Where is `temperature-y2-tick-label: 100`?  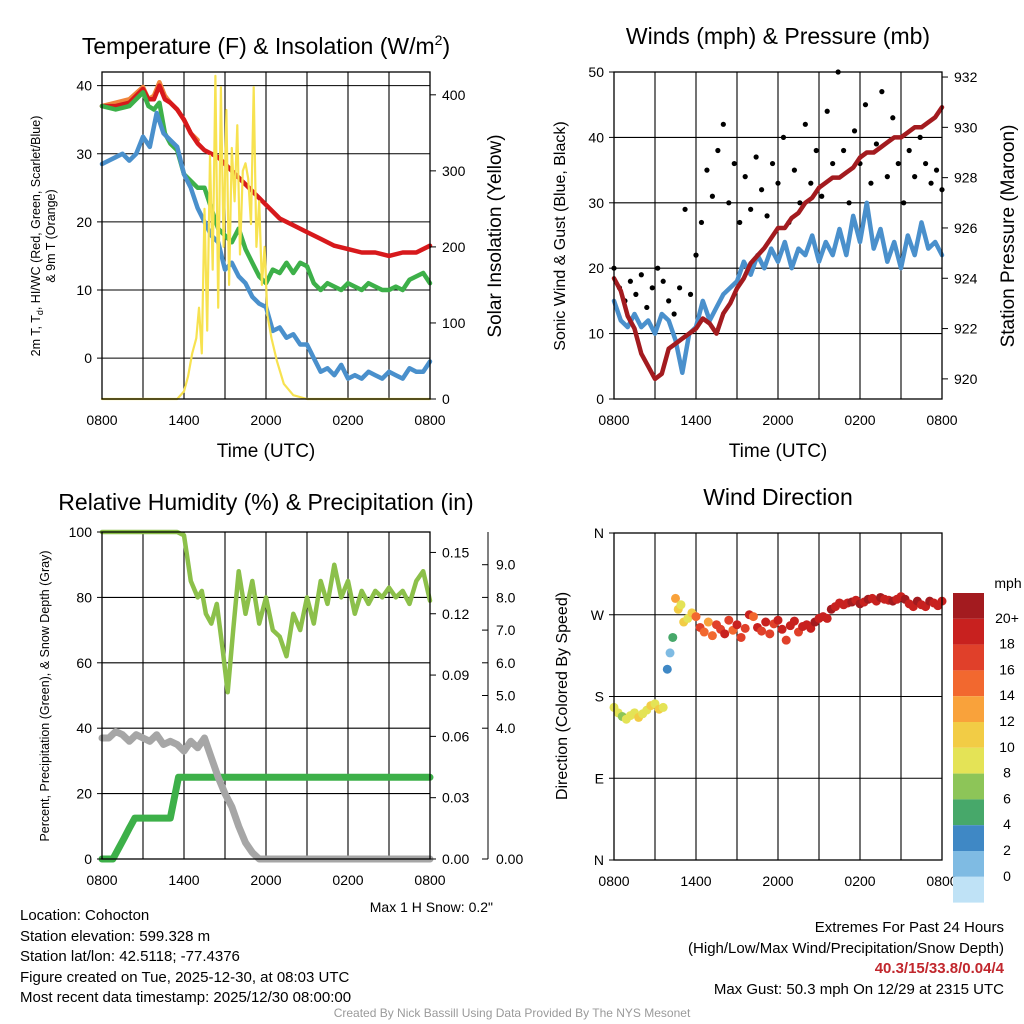
temperature-y2-tick-label: 100 is located at coordinates (454, 323).